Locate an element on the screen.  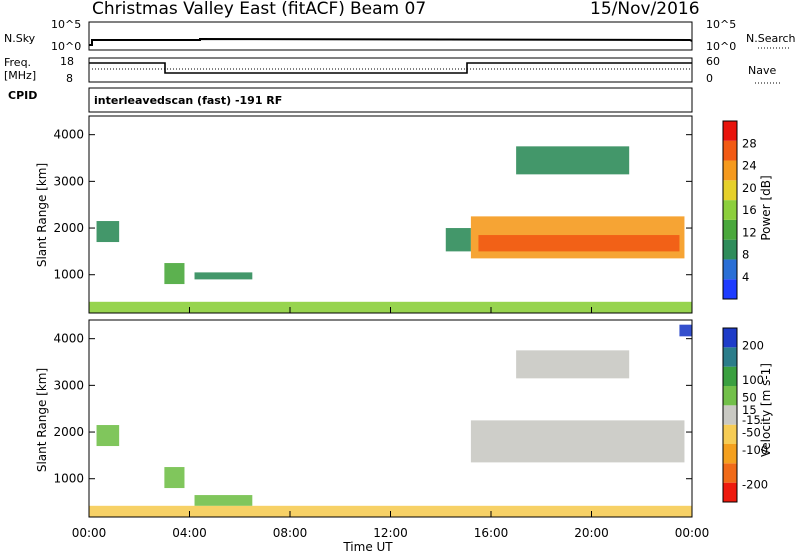
freq-label-1: Freq. is located at coordinates (17, 62).